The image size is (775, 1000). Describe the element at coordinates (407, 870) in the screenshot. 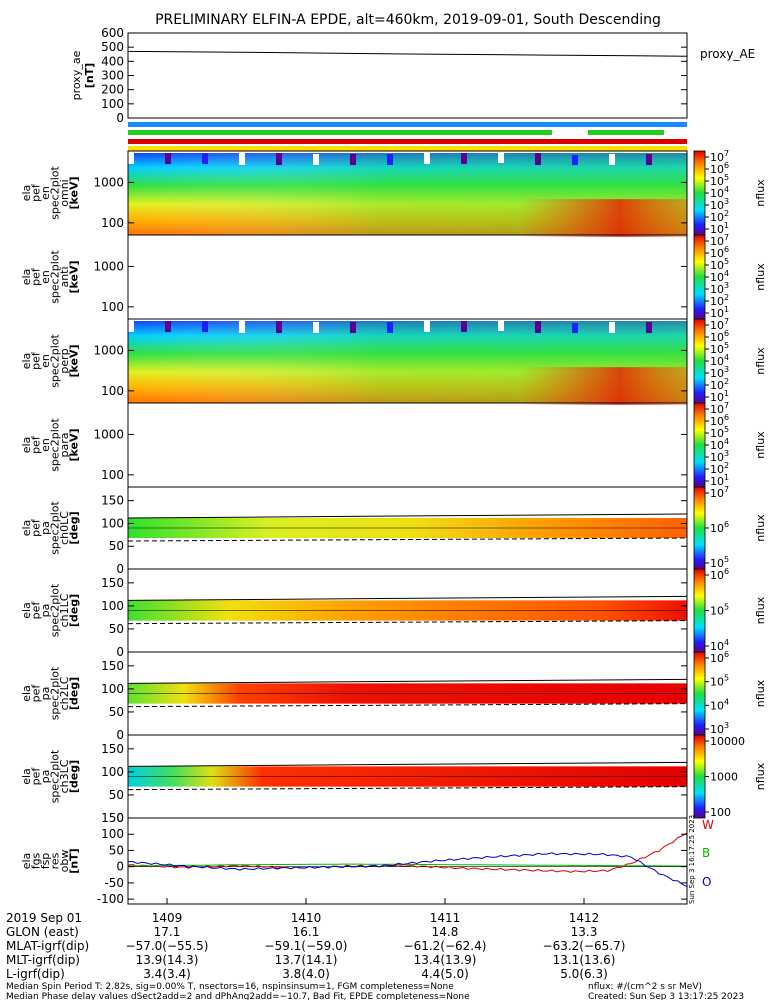

I see `series-line-O` at that location.